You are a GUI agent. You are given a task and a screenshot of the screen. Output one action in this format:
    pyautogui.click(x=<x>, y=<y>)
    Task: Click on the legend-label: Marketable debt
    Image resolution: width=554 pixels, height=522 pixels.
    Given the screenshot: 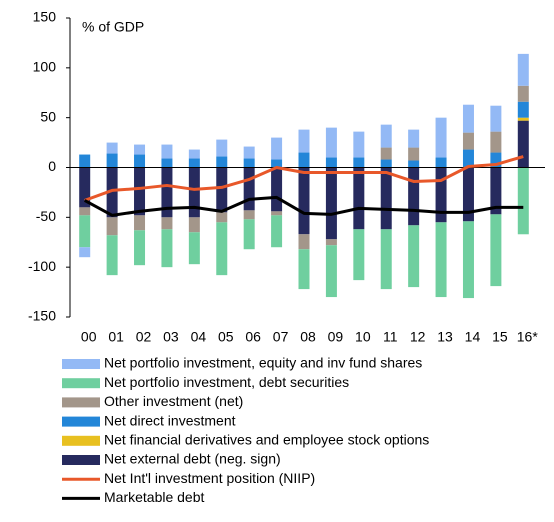 What is the action you would take?
    pyautogui.click(x=154, y=497)
    